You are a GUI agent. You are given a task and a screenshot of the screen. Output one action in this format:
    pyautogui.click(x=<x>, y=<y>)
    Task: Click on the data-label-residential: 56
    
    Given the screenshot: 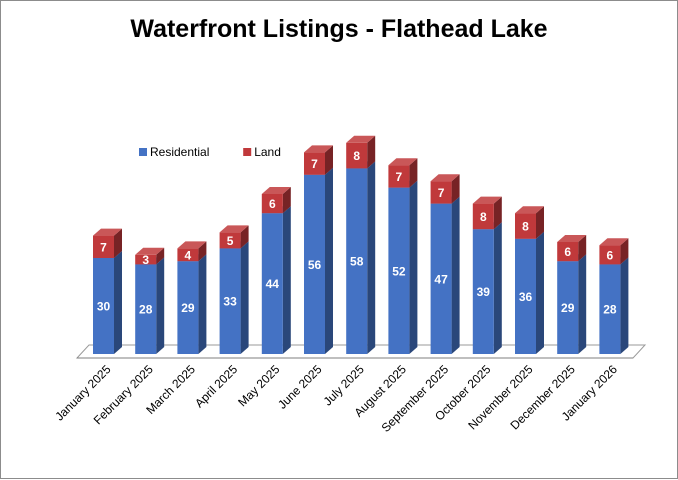 What is the action you would take?
    pyautogui.click(x=315, y=265)
    